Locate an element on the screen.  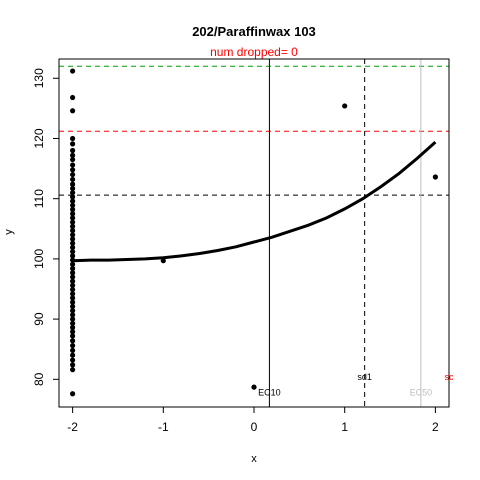
y-tick-label: 100 is located at coordinates (39, 259).